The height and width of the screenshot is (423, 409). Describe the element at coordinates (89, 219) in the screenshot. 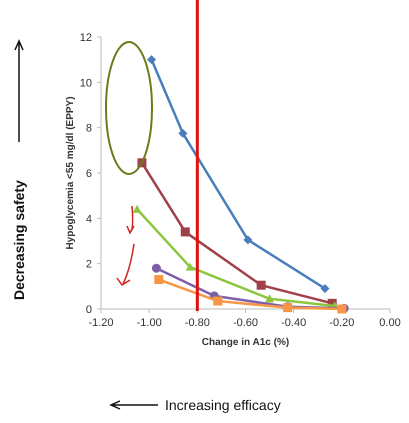

I see `y-tick-label: 4` at that location.